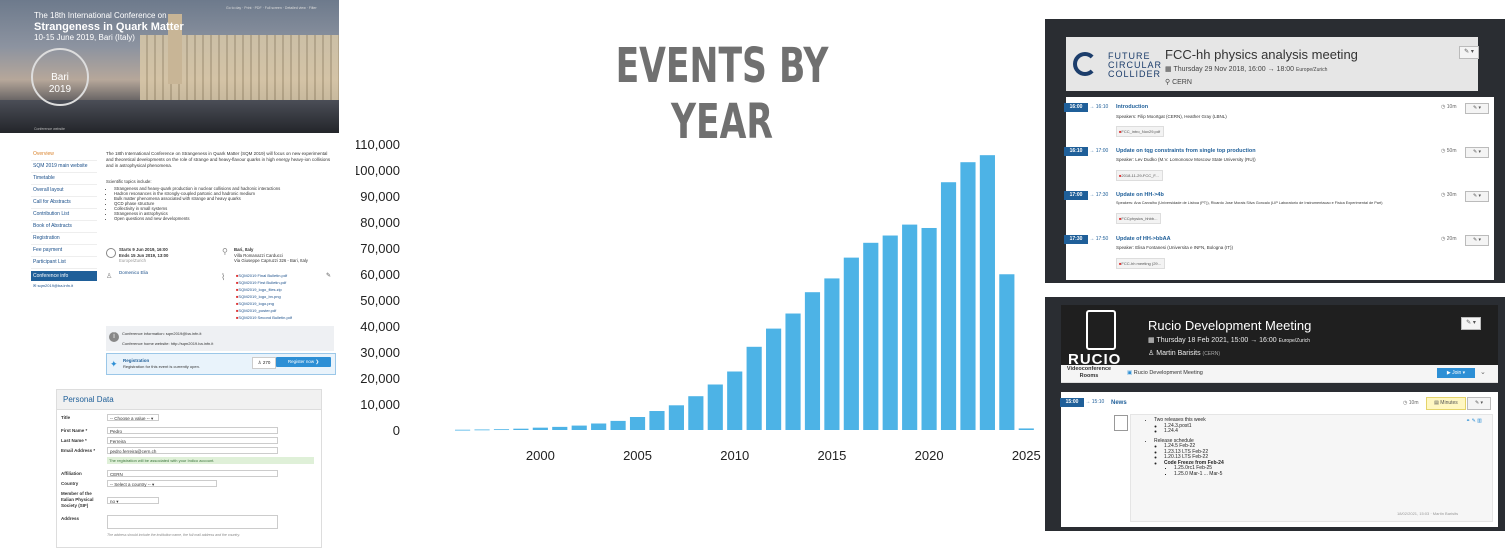  What do you see at coordinates (192, 522) in the screenshot?
I see `address-input` at bounding box center [192, 522].